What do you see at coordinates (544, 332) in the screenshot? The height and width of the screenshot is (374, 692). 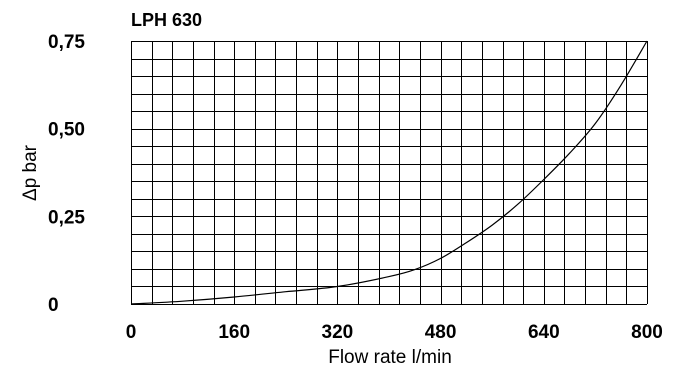 I see `x-tick-label: 640` at bounding box center [544, 332].